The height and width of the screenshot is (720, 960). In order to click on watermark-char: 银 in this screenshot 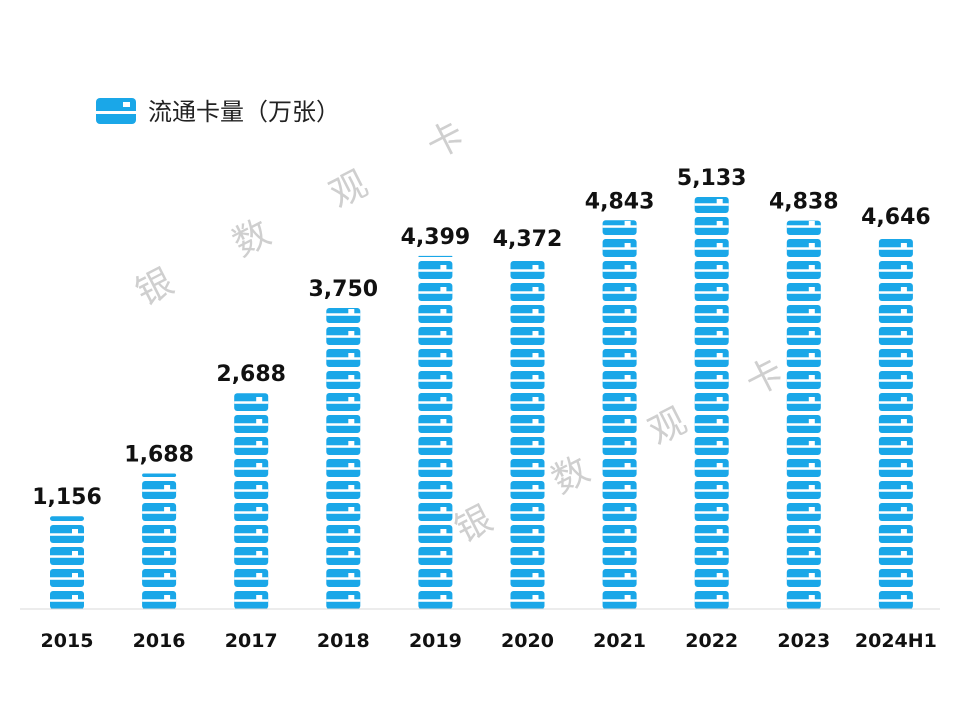, I will do `click(473, 524)`.